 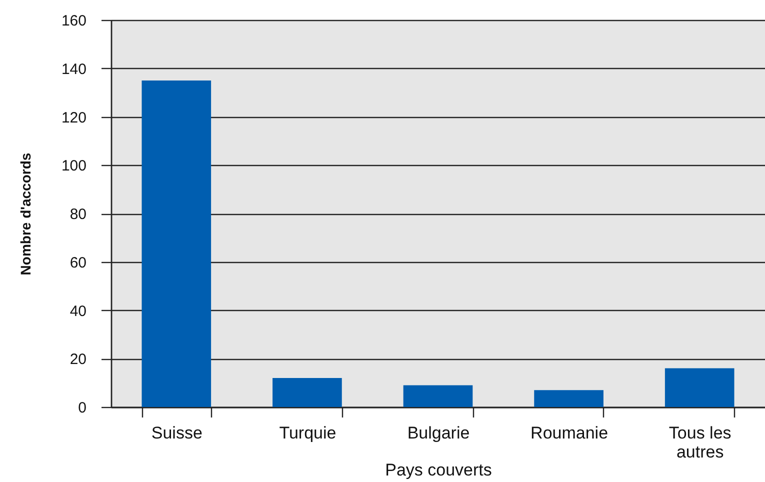 I want to click on y-tick-label: 160, so click(x=73, y=21).